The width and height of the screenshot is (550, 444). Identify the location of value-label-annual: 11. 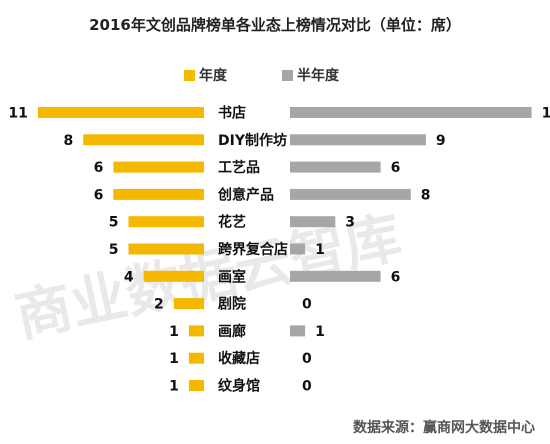
(17, 114).